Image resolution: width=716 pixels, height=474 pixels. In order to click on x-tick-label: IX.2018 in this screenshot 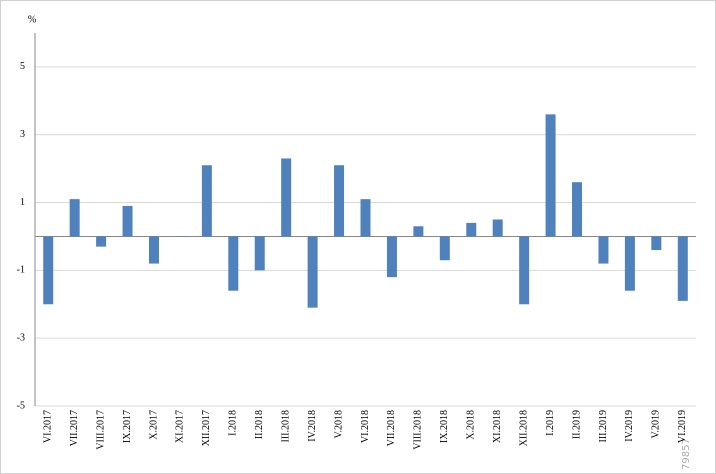, I will do `click(444, 426)`.